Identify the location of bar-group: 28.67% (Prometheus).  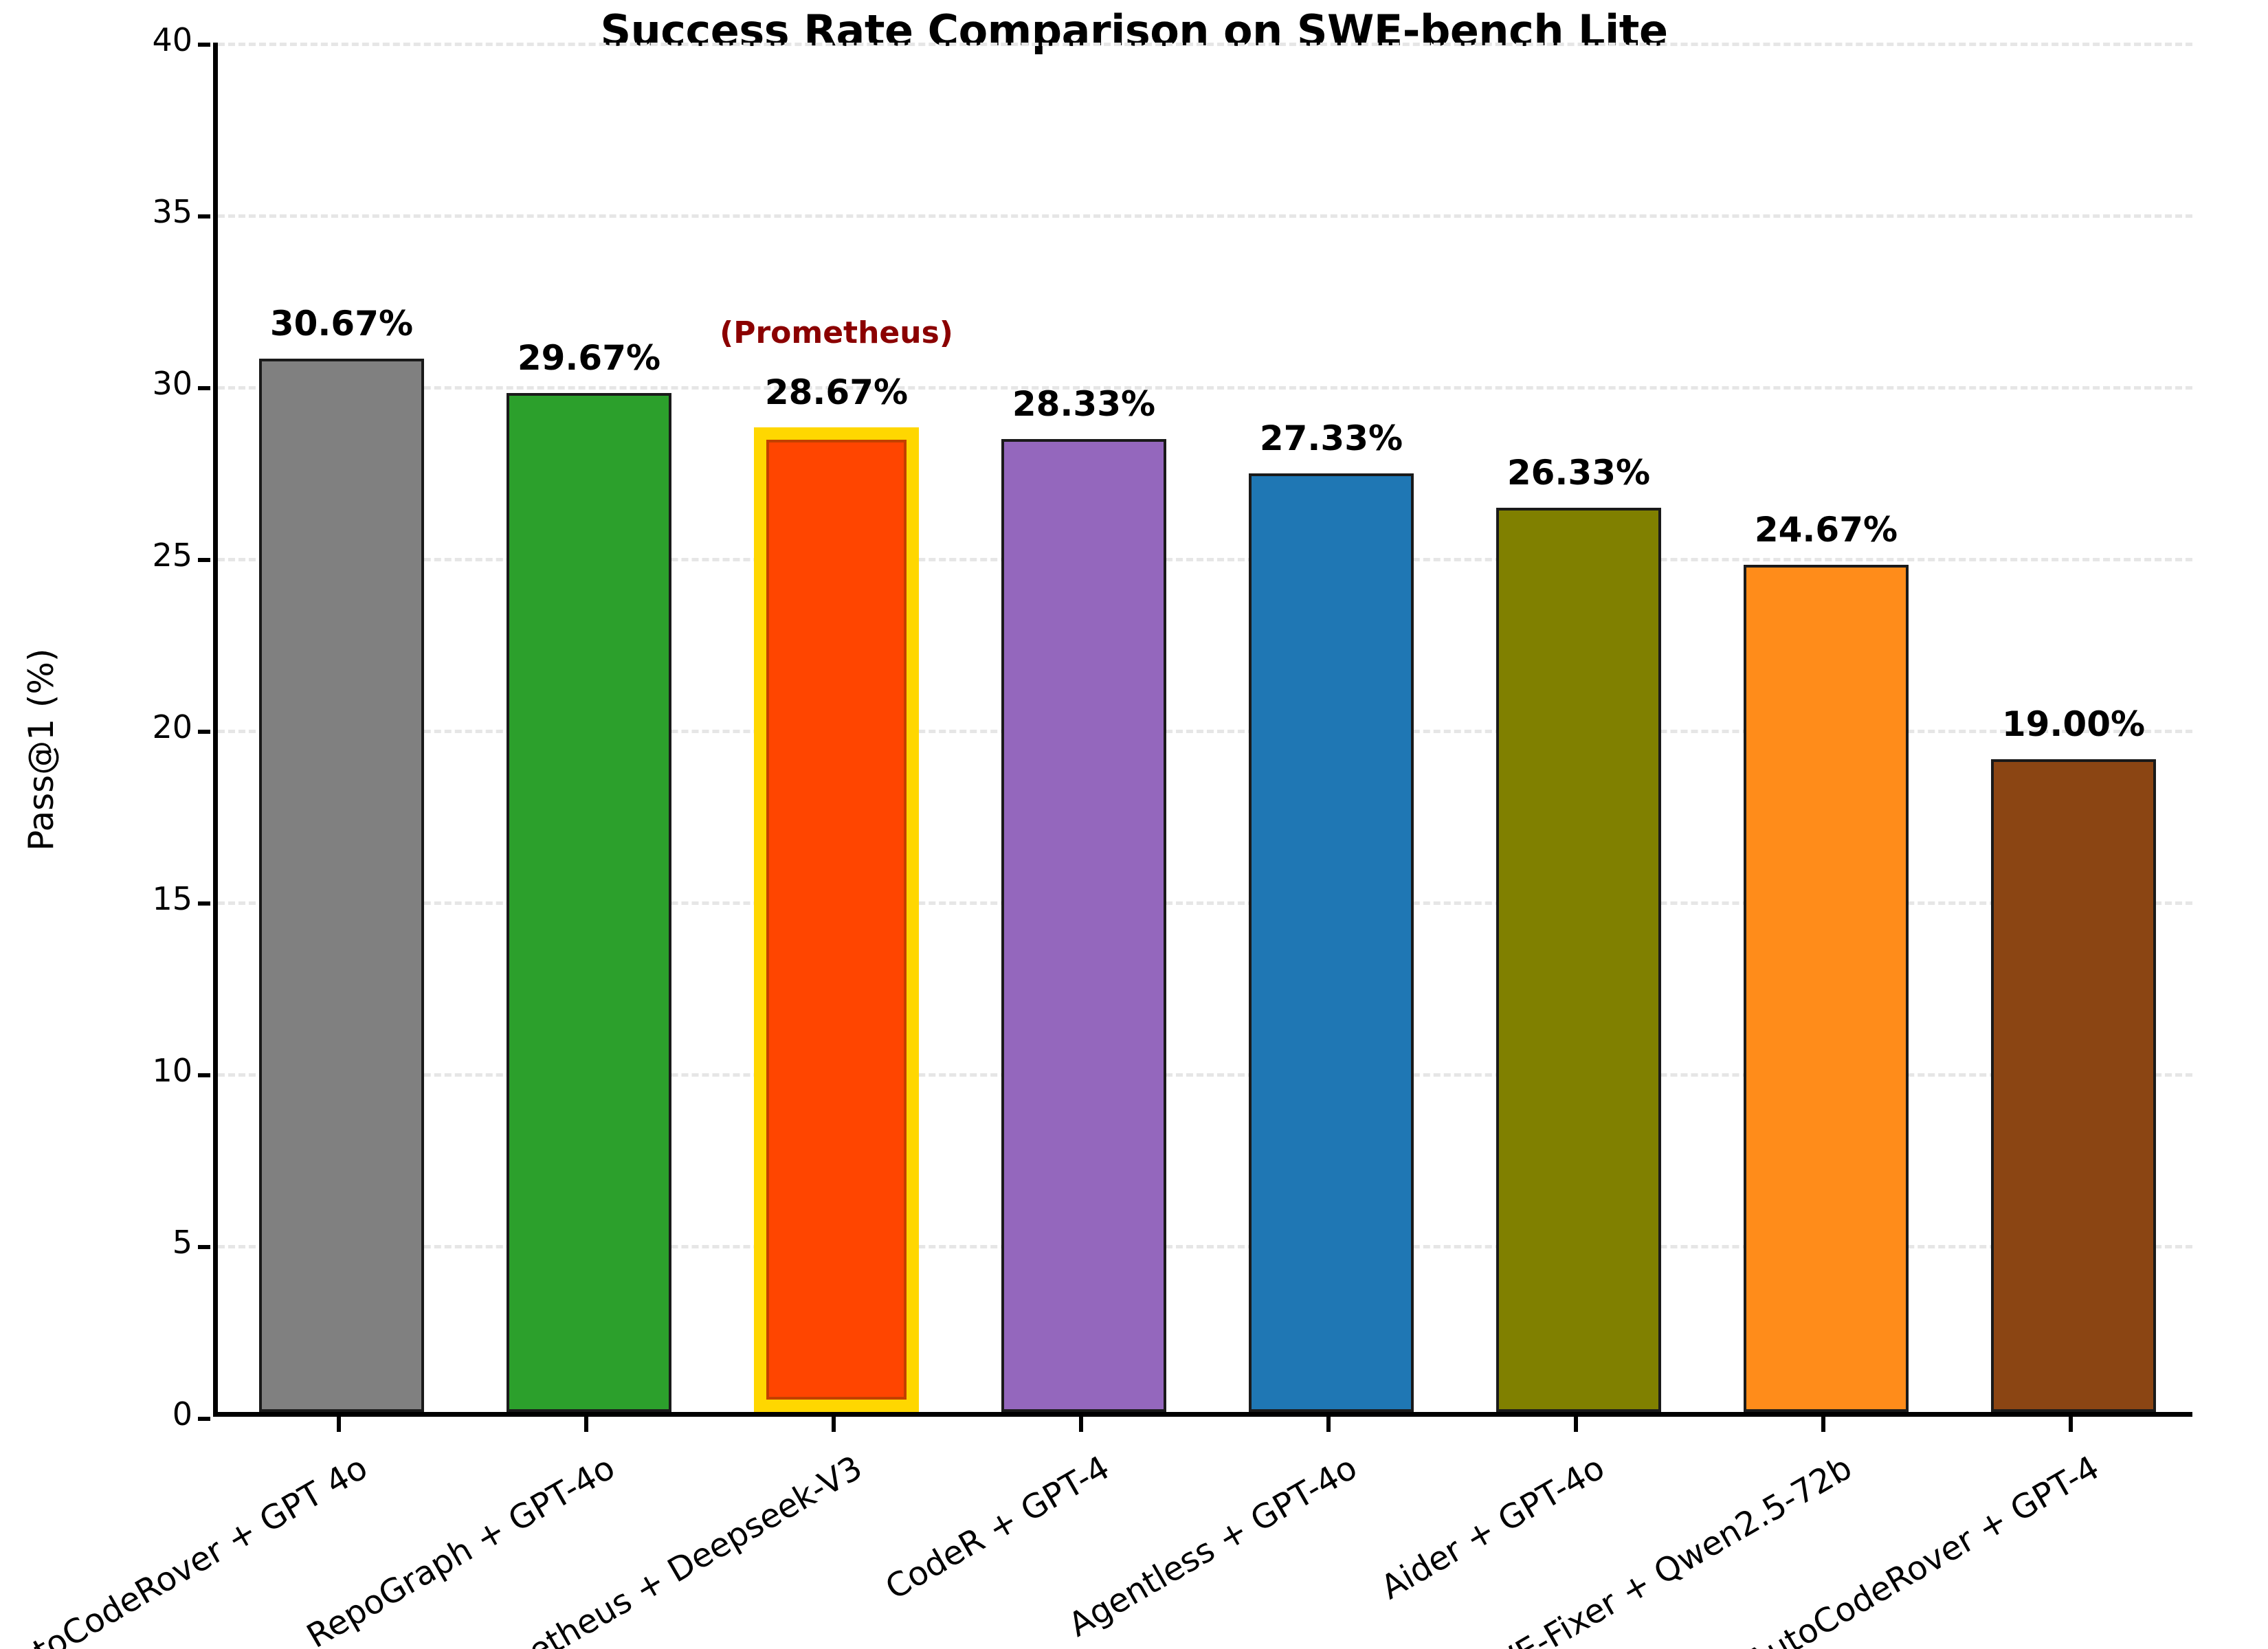
(837, 725).